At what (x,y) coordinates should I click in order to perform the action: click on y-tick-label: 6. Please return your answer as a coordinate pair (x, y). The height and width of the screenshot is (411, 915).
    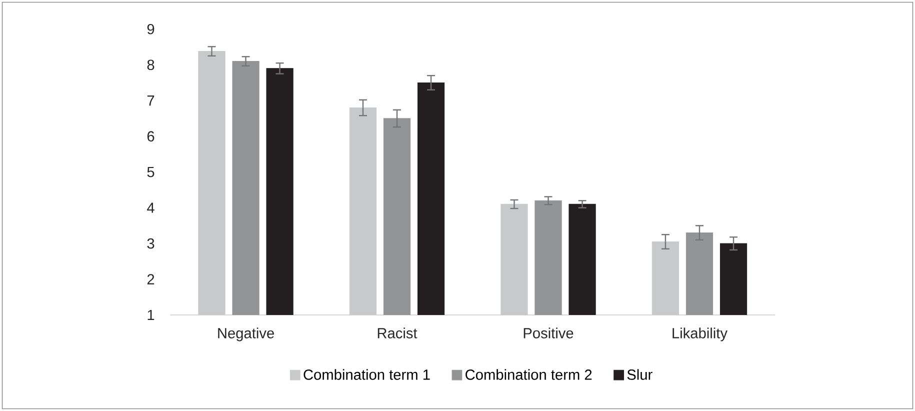
    Looking at the image, I should click on (150, 136).